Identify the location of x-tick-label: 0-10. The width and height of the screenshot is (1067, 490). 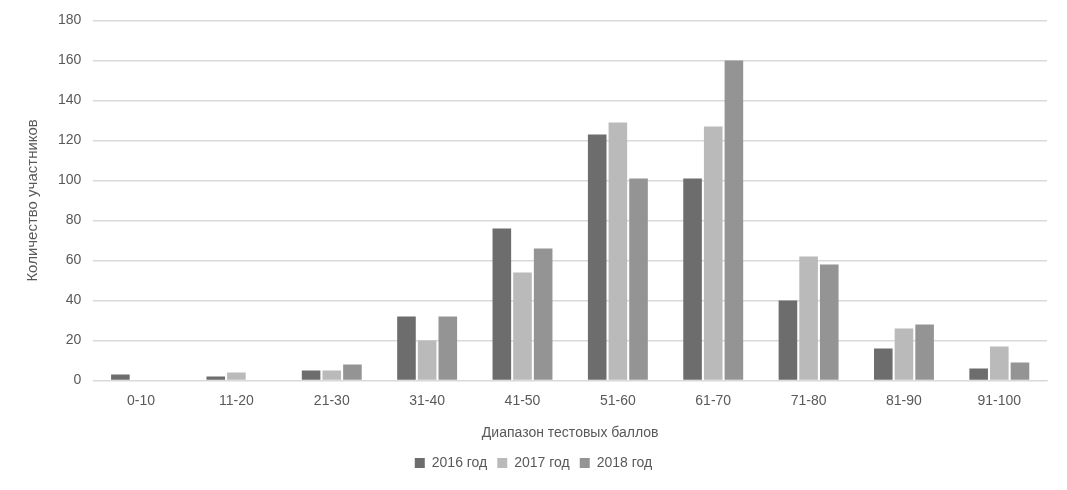
(141, 399).